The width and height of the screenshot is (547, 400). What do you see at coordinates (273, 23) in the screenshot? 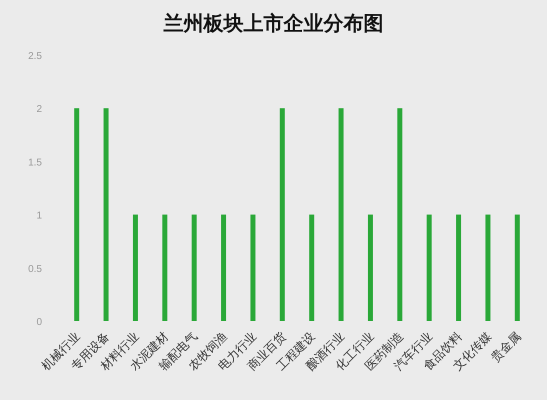
I see `chart-title: 兰州板块上市企业分布图` at bounding box center [273, 23].